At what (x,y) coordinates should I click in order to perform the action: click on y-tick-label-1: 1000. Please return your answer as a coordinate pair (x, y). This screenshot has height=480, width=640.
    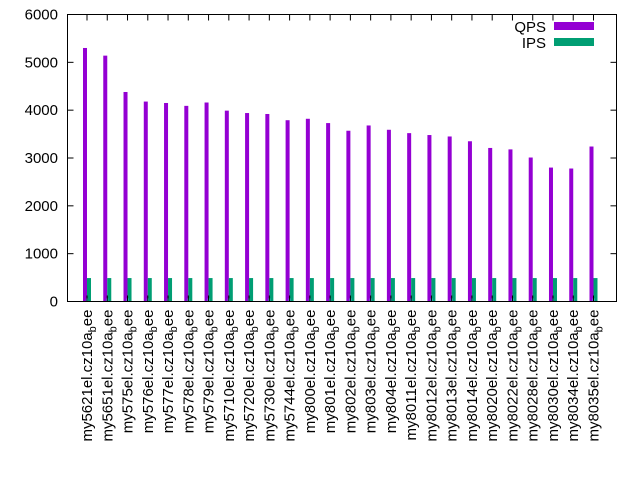
    Looking at the image, I should click on (41, 254).